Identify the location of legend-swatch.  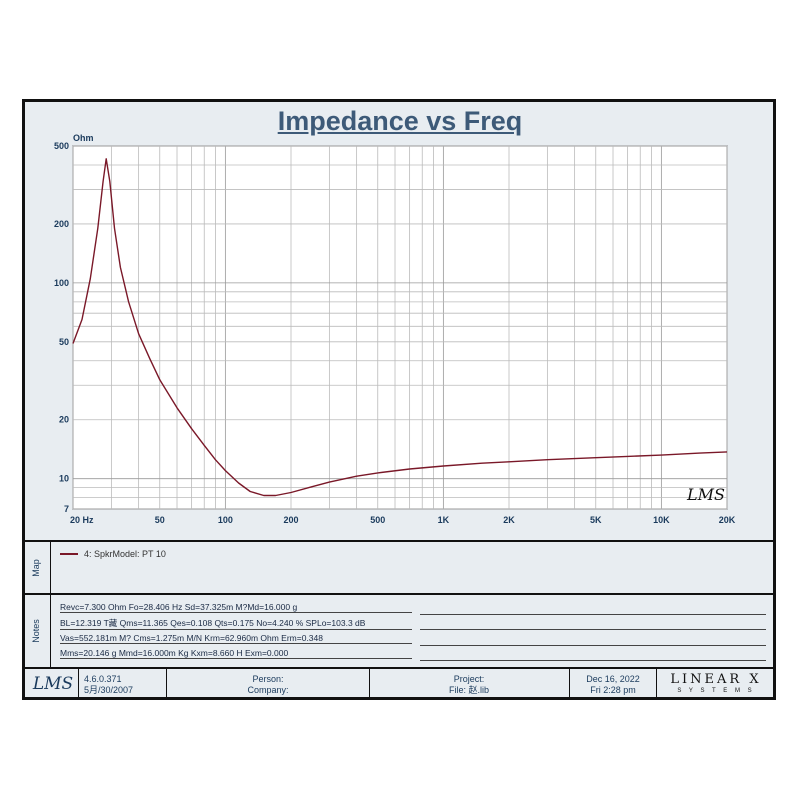
(69, 554).